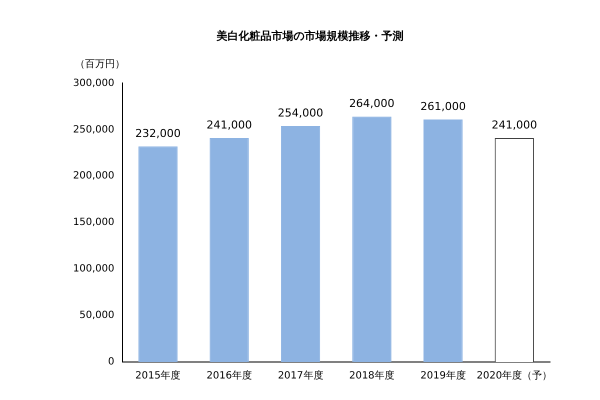 This screenshot has width=600, height=400. What do you see at coordinates (514, 376) in the screenshot?
I see `x-tick-label: 2020年度（予）` at bounding box center [514, 376].